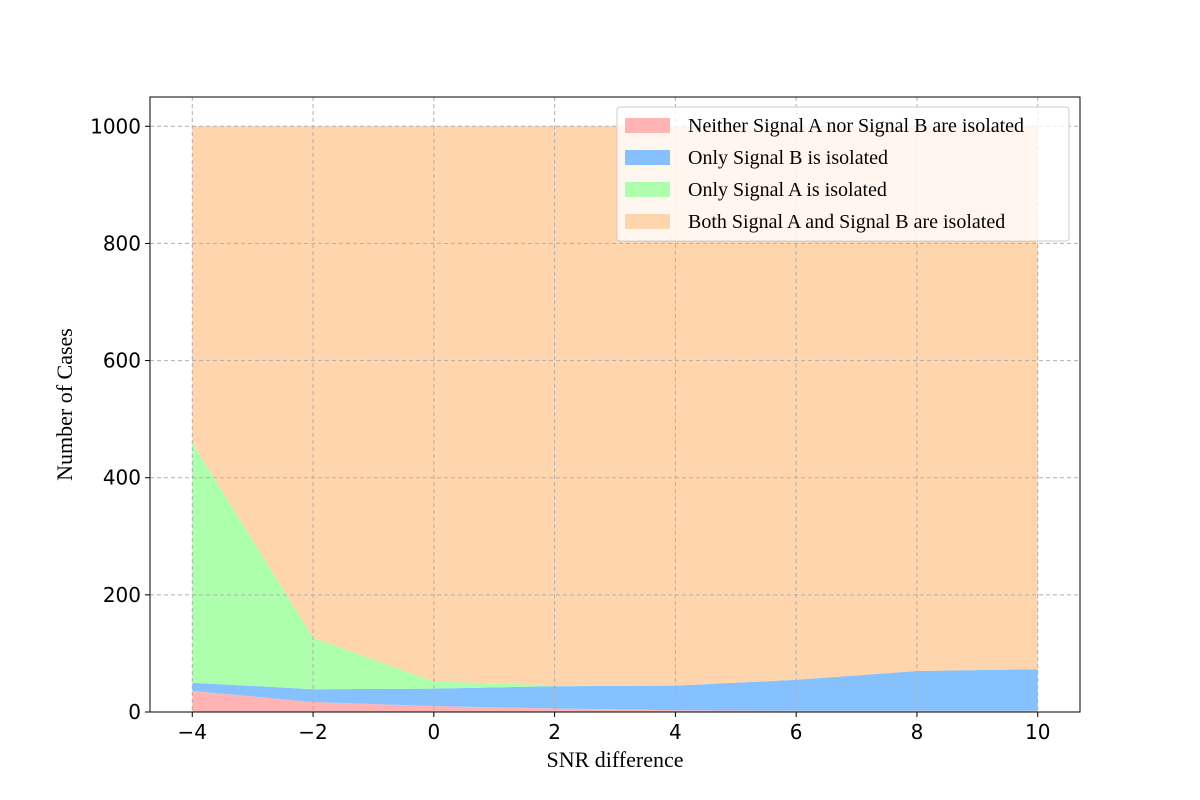  Describe the element at coordinates (64, 404) in the screenshot. I see `y-axis-label: Number of Cases` at that location.